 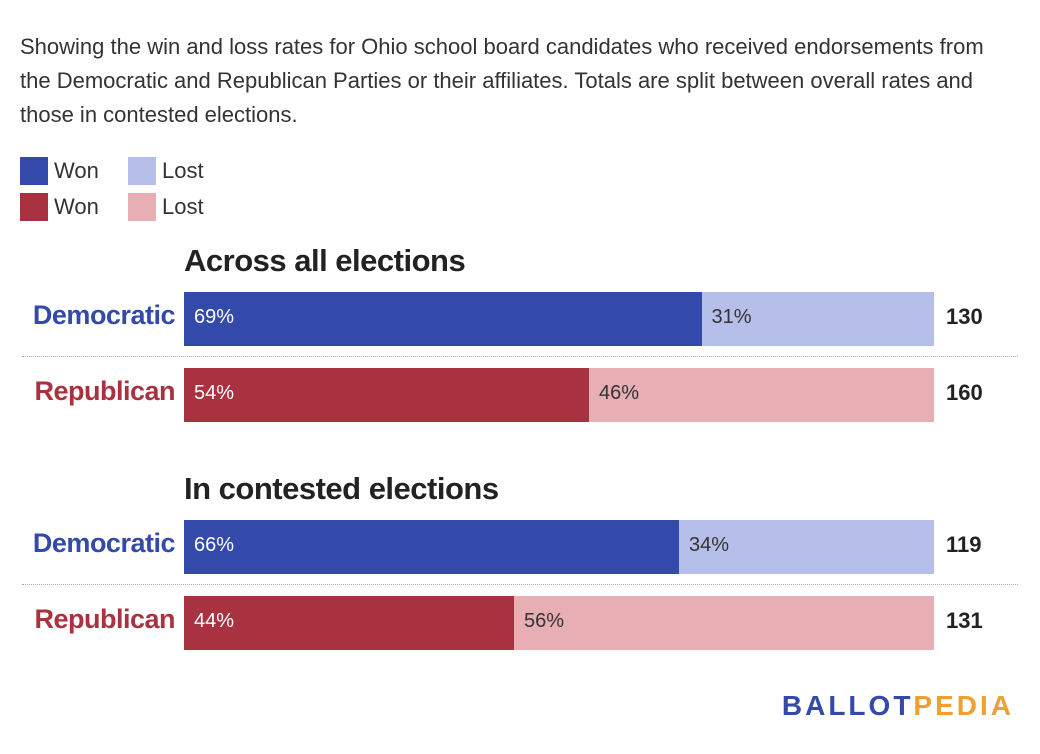 I want to click on ballotpedia-logo: BALLOTPEDIA, so click(x=898, y=706).